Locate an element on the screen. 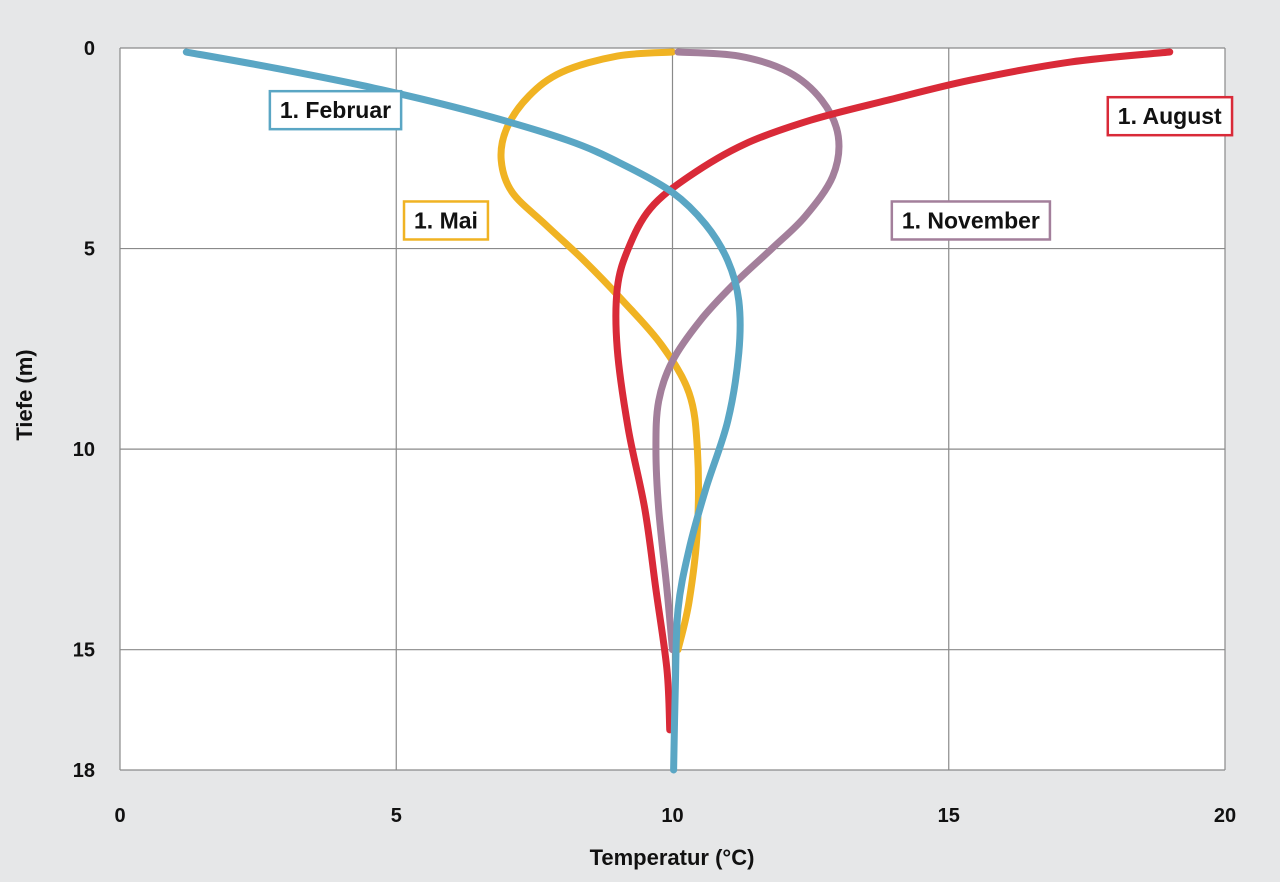 The height and width of the screenshot is (882, 1280). y-tick-label: 18 is located at coordinates (84, 771).